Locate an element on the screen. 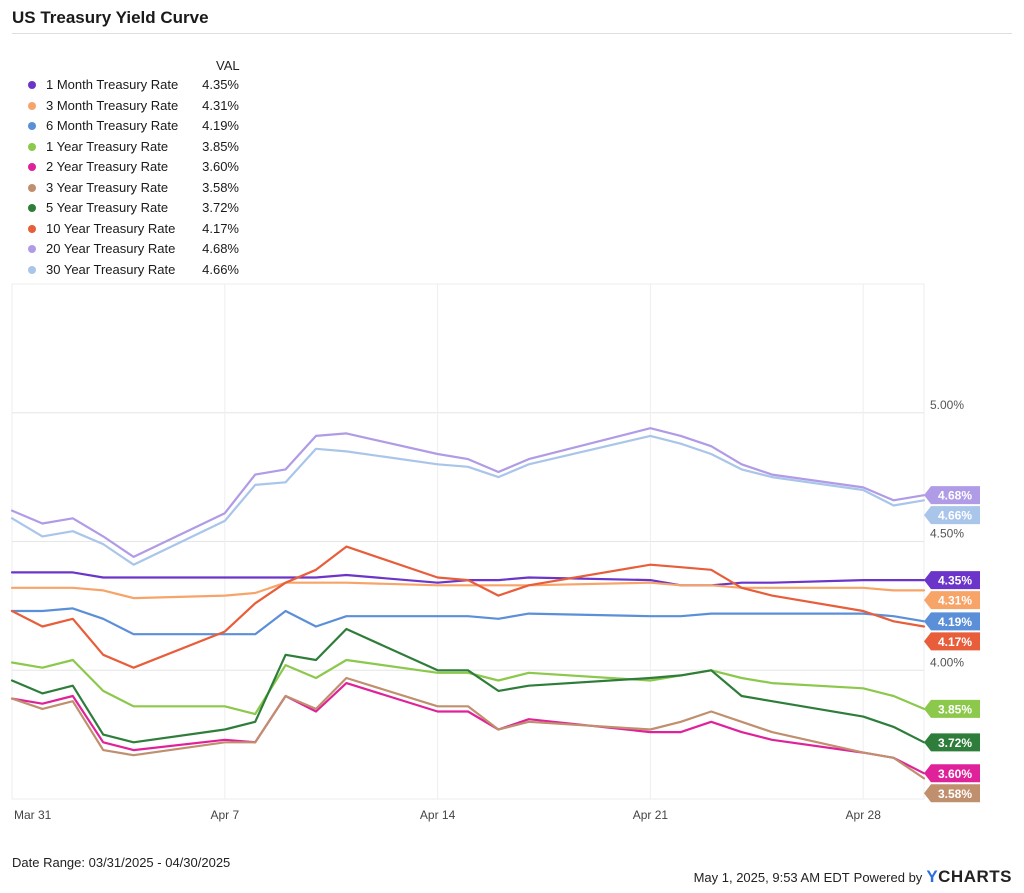  legend-series-value: 3.60% is located at coordinates (220, 166).